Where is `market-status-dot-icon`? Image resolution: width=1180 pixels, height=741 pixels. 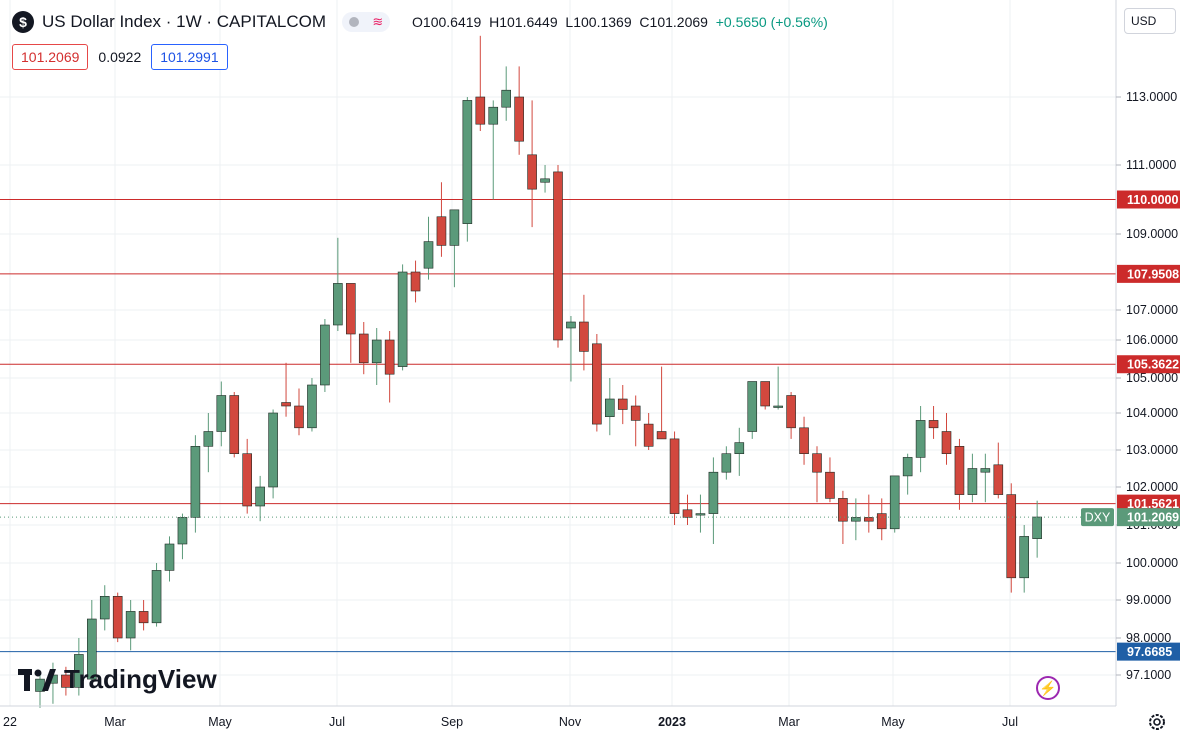 market-status-dot-icon is located at coordinates (353, 22).